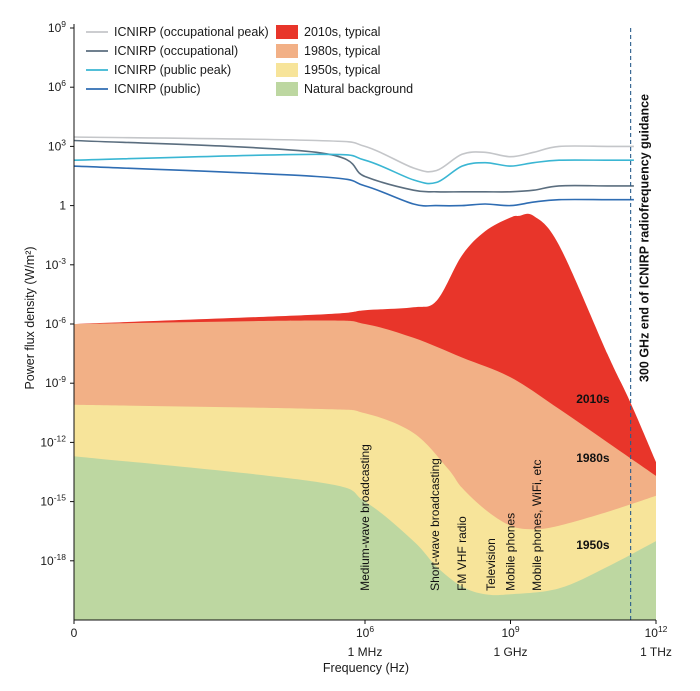 This screenshot has height=691, width=700. Describe the element at coordinates (191, 32) in the screenshot. I see `legend-item-icnirp-occupational-peak: ICNIRP (occupational peak)` at that location.